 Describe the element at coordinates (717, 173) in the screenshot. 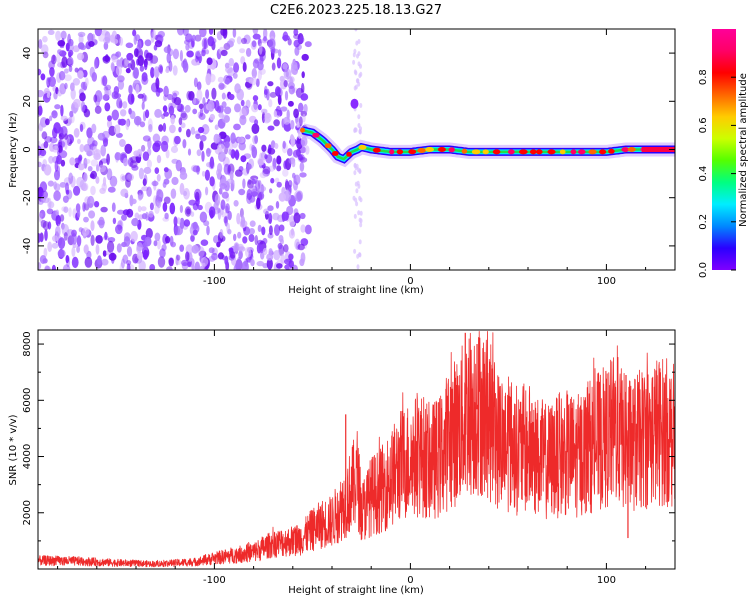

I see `colorbar-axes: 0.0 0.2 0.4 0.6 0.8` at that location.